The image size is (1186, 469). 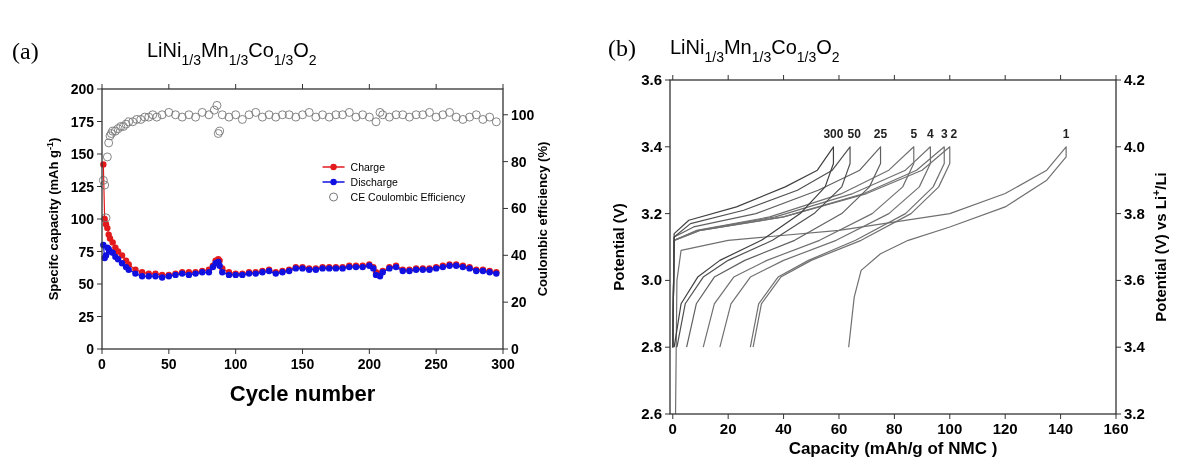 What do you see at coordinates (622, 48) in the screenshot?
I see `text: (b)` at bounding box center [622, 48].